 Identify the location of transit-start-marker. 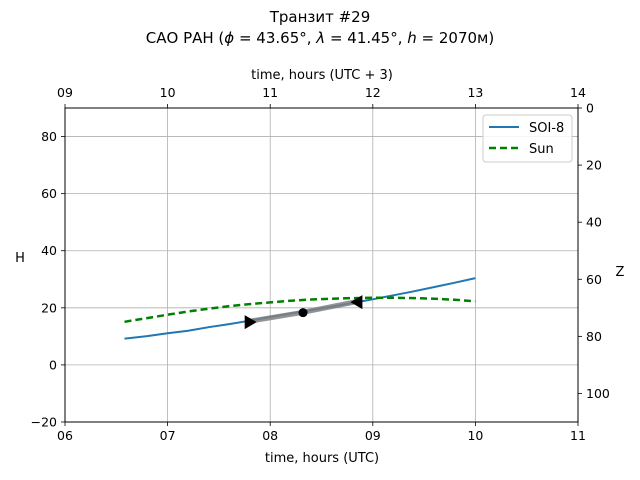
(250, 322).